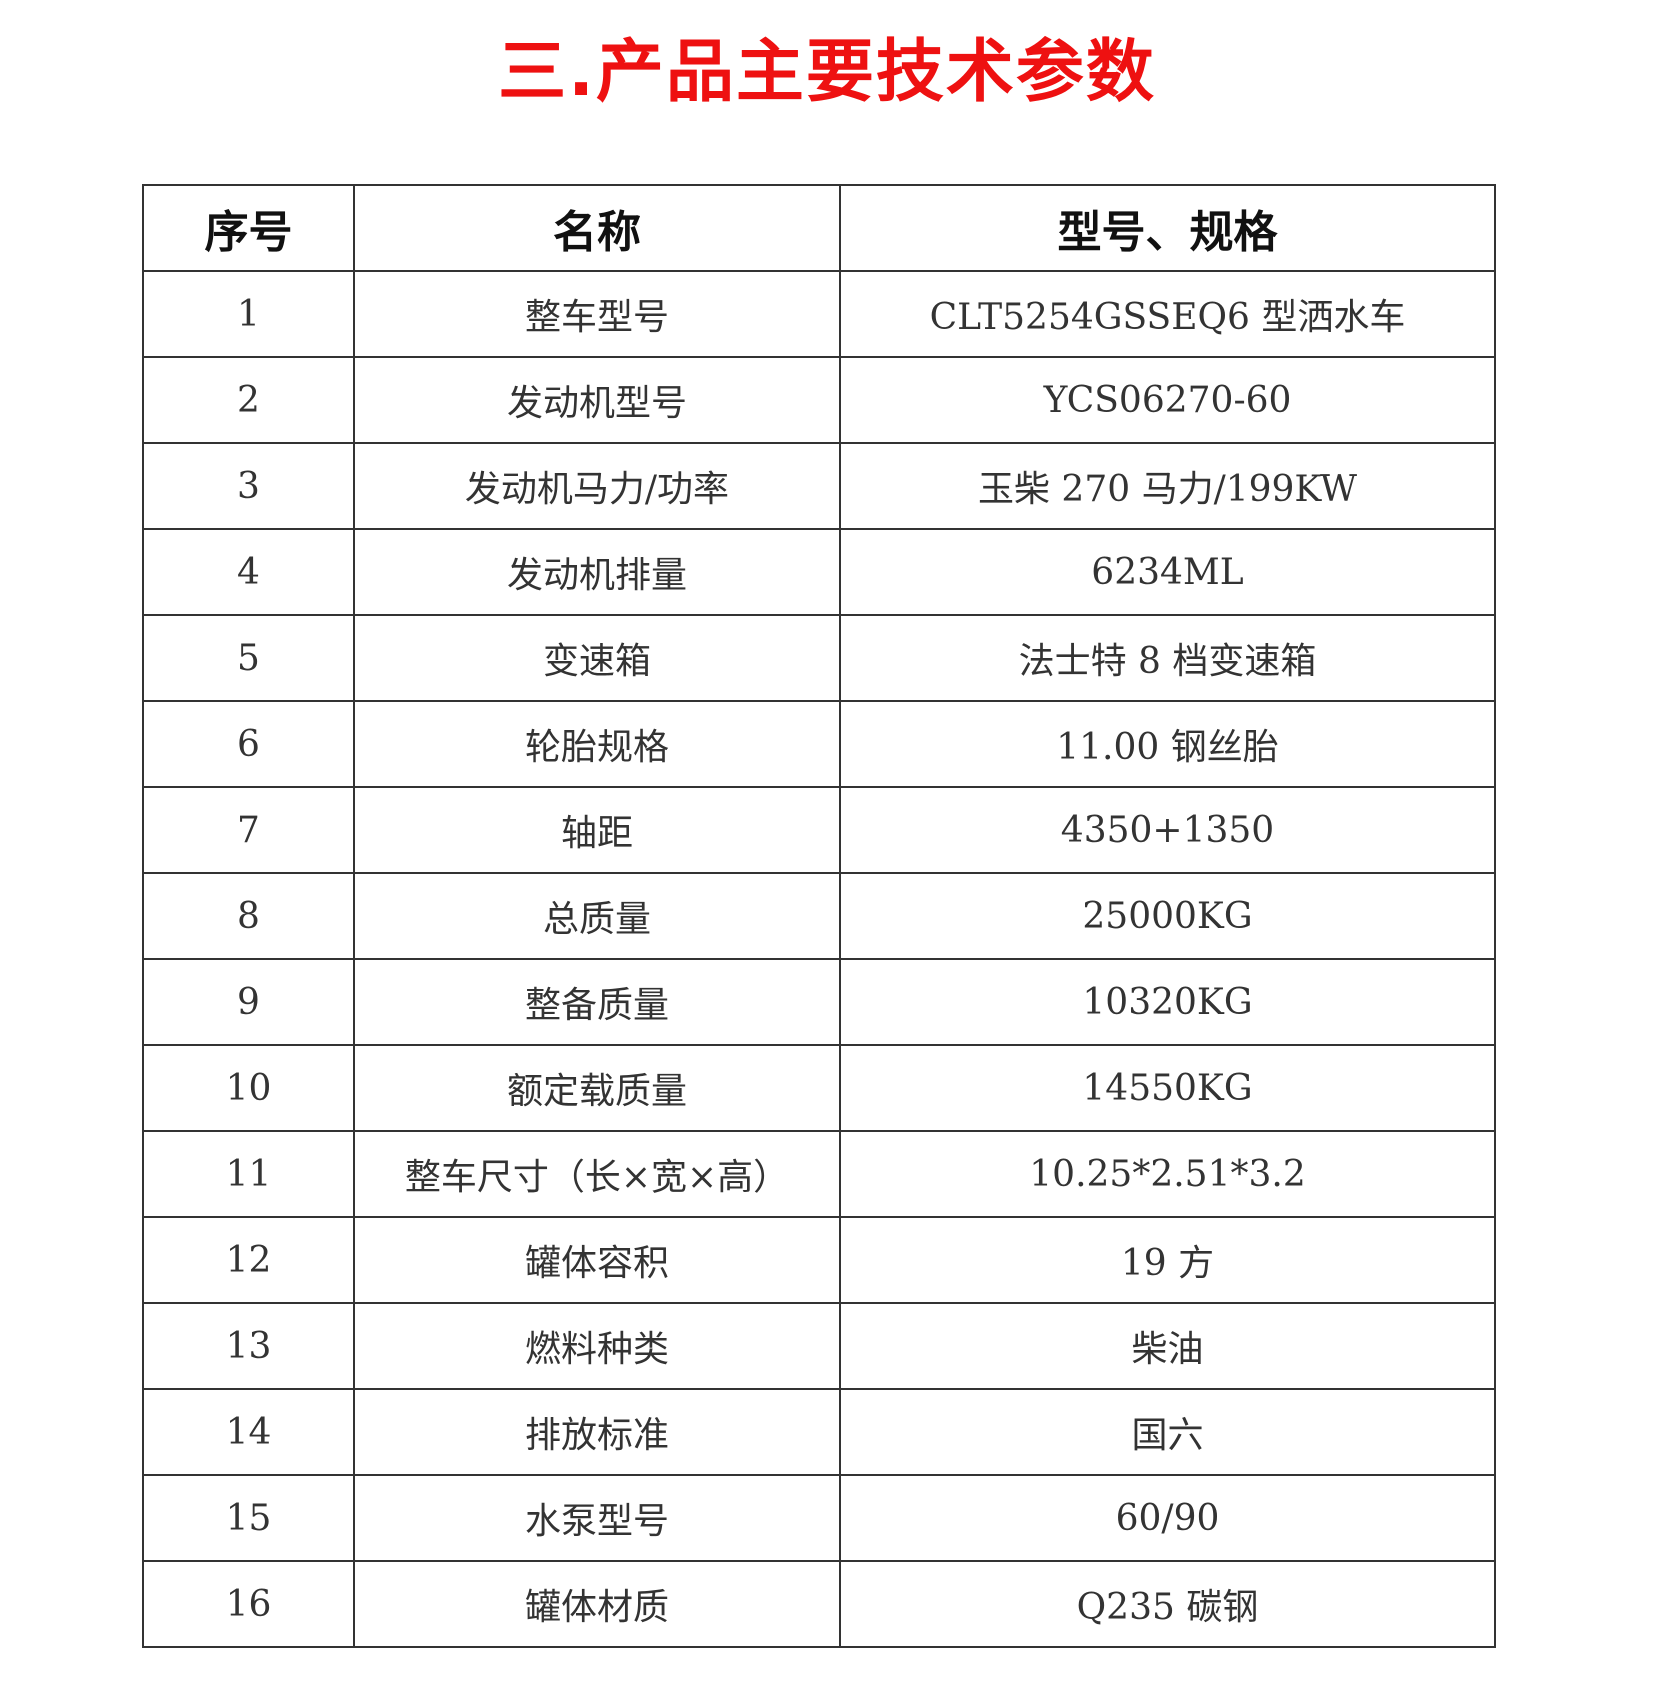  I want to click on table-row: 8 总质量 25000KG, so click(819, 916).